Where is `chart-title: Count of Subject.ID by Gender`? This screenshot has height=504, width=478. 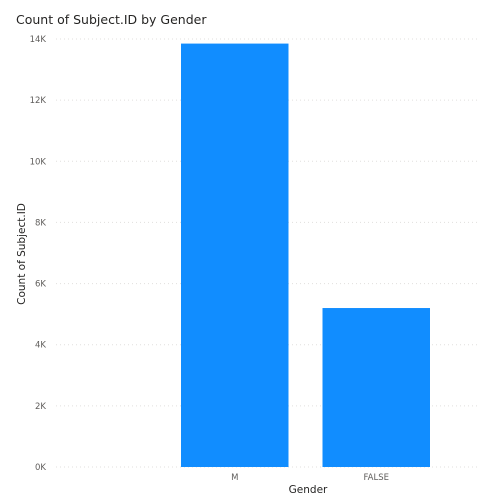
chart-title: Count of Subject.ID by Gender is located at coordinates (111, 19).